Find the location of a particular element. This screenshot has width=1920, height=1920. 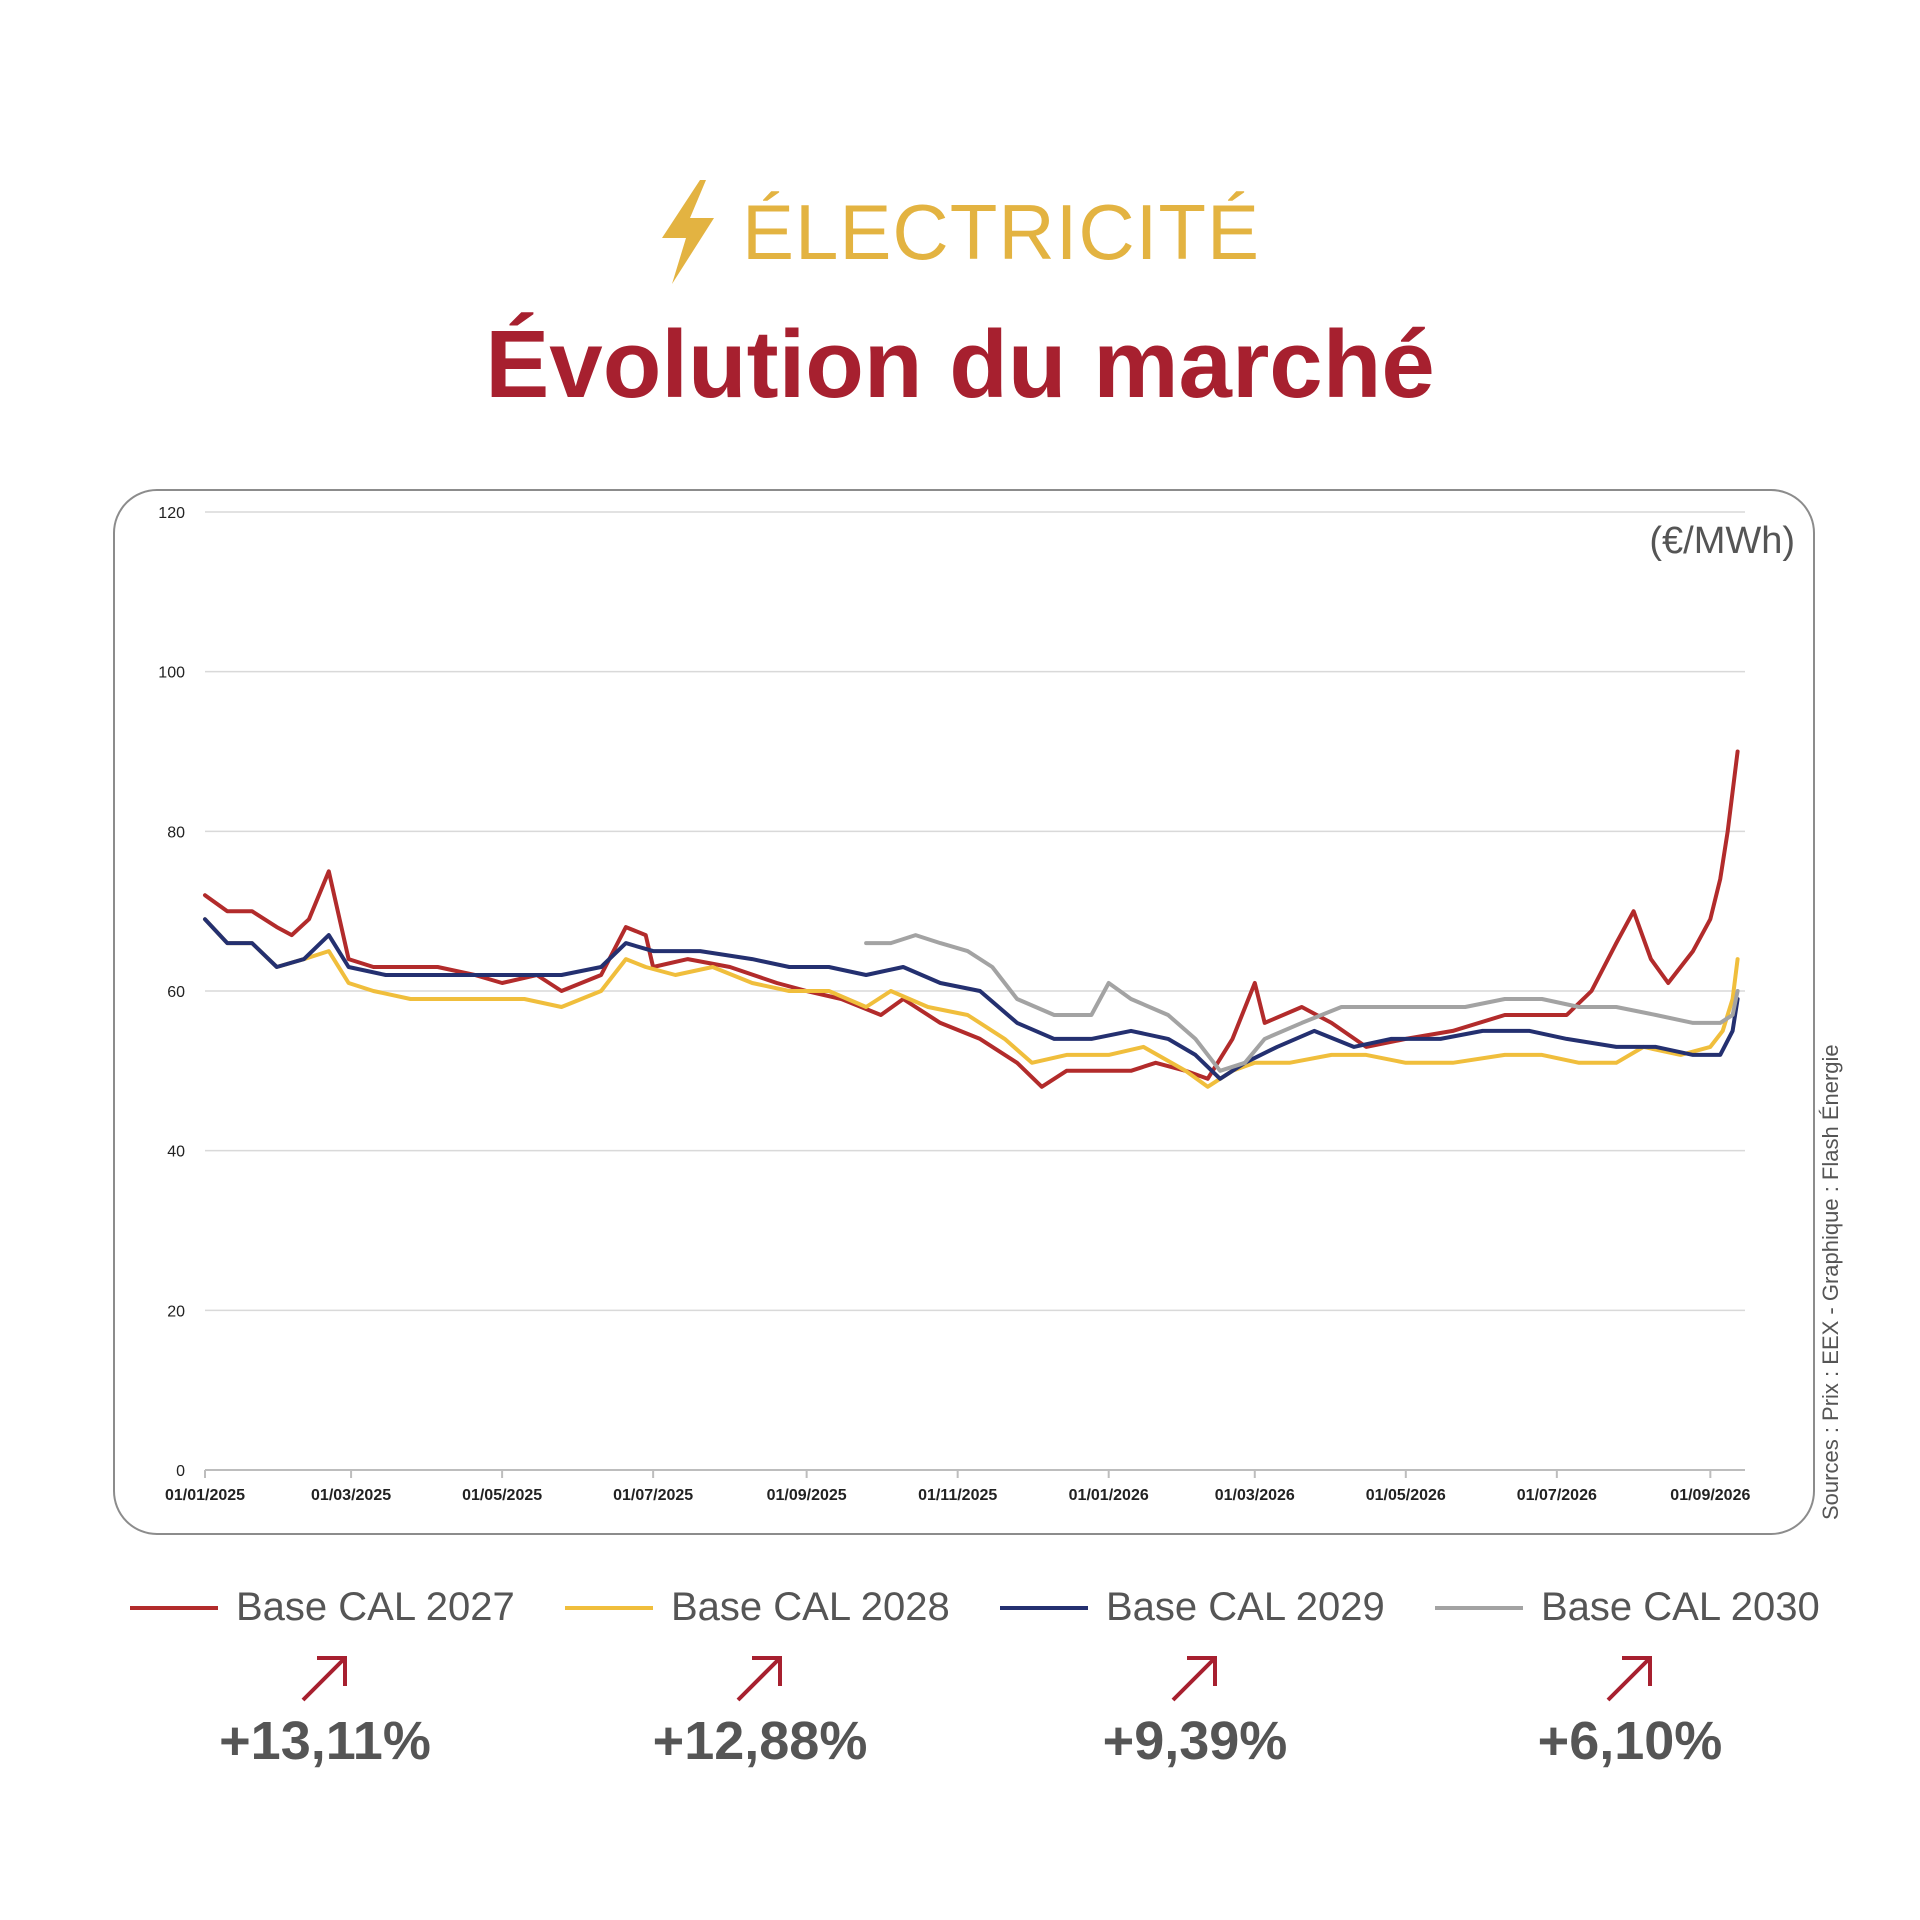

y-tick-label: 120 is located at coordinates (171, 513).